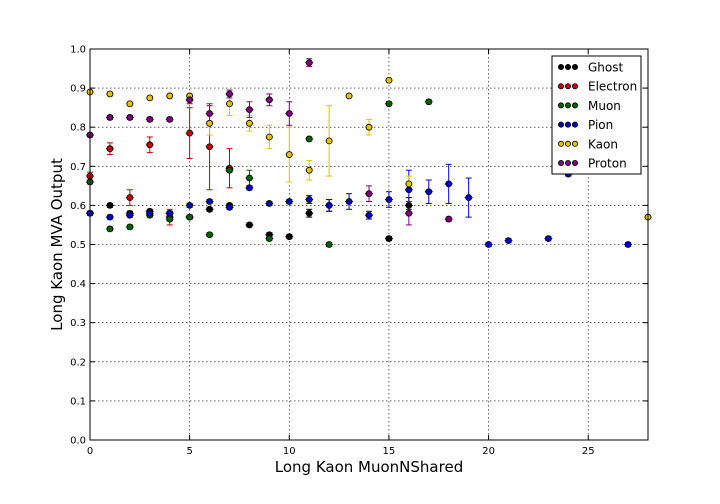  What do you see at coordinates (78, 50) in the screenshot?
I see `y-tick-label: 1.0` at bounding box center [78, 50].